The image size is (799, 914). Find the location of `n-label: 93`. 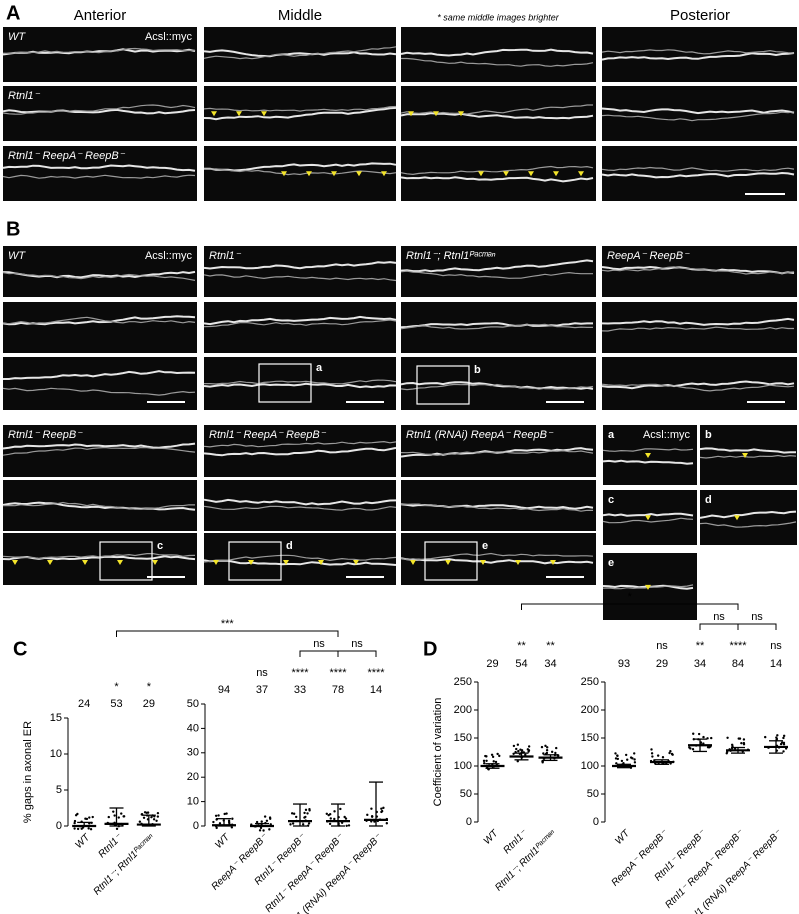

n-label: 93 is located at coordinates (624, 664).